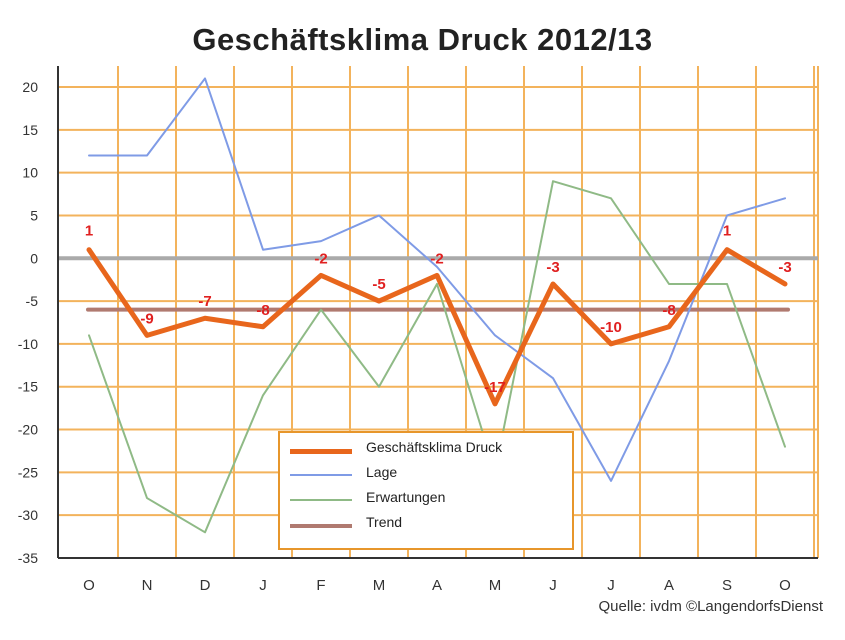  Describe the element at coordinates (30, 173) in the screenshot. I see `y-tick-label: 10` at that location.